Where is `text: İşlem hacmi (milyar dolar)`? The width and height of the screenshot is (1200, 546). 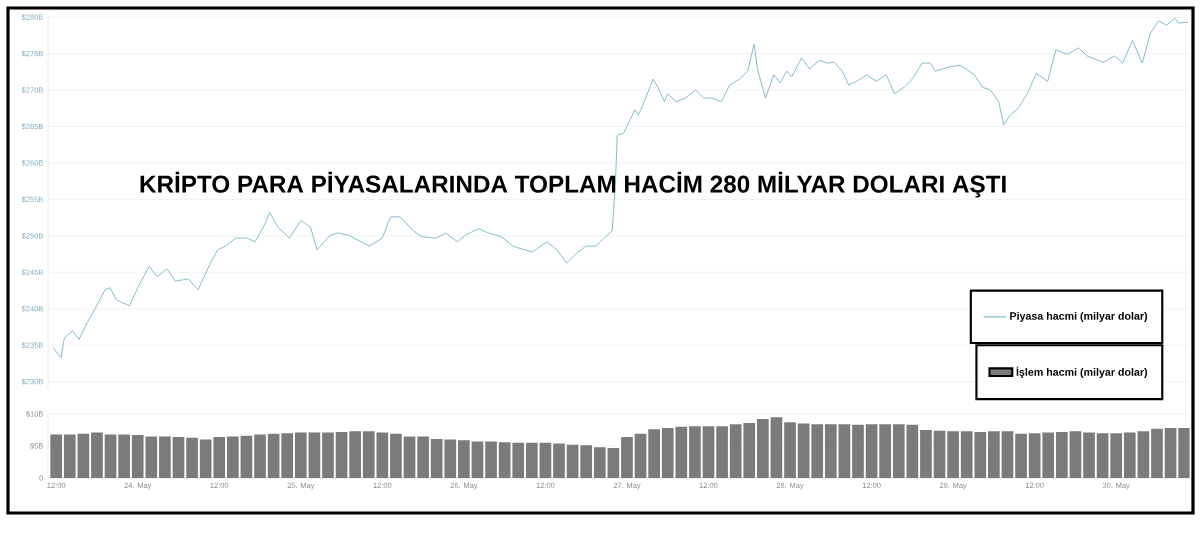 text: İşlem hacmi (milyar dolar) is located at coordinates (1082, 372).